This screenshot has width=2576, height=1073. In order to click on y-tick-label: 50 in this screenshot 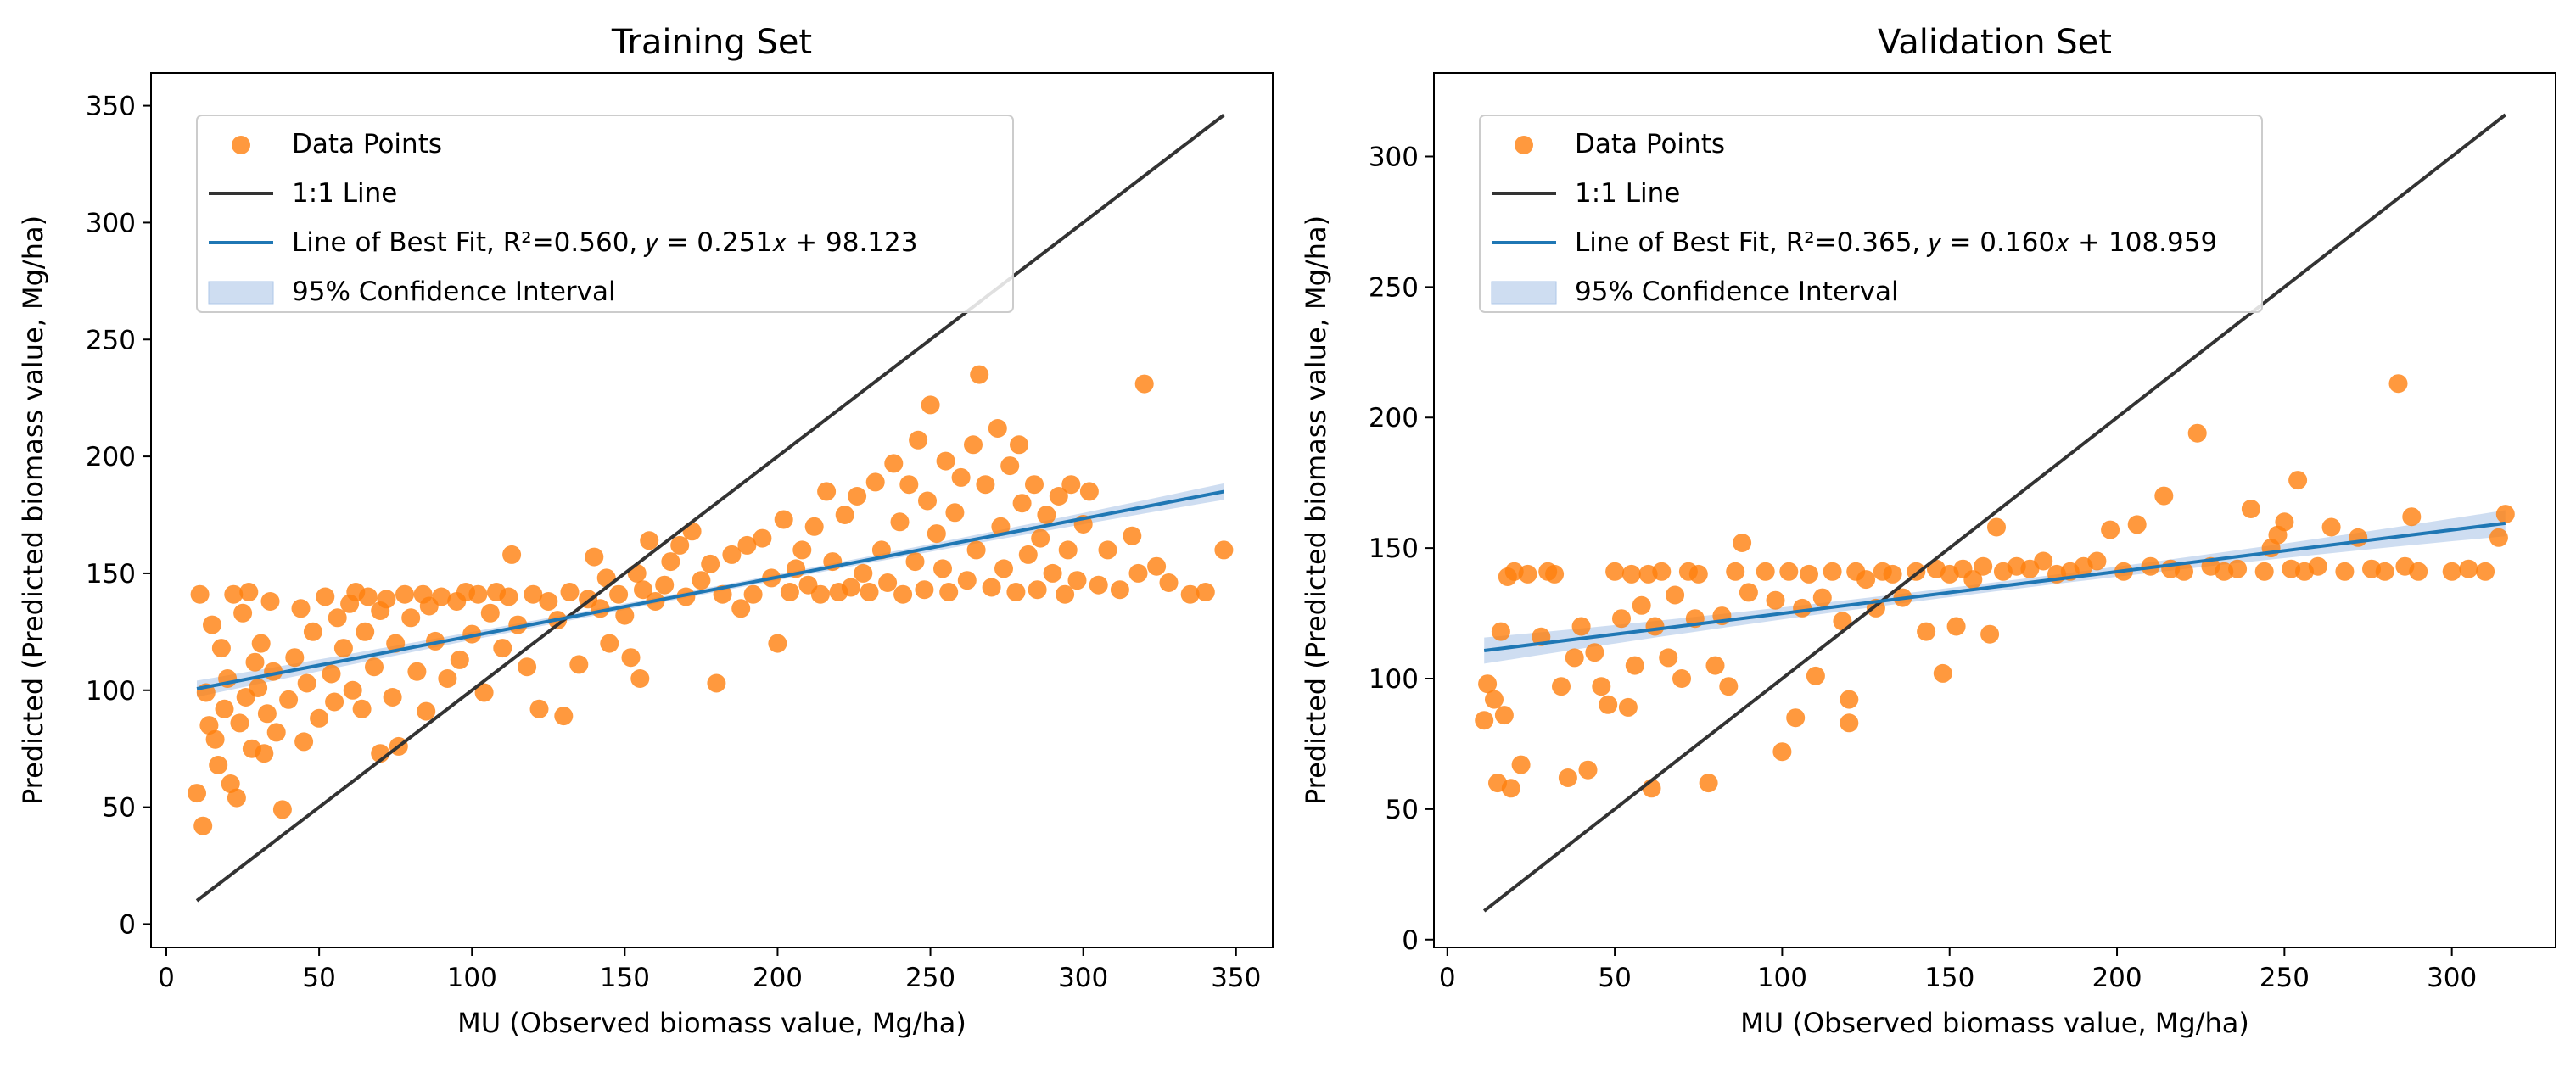, I will do `click(120, 808)`.